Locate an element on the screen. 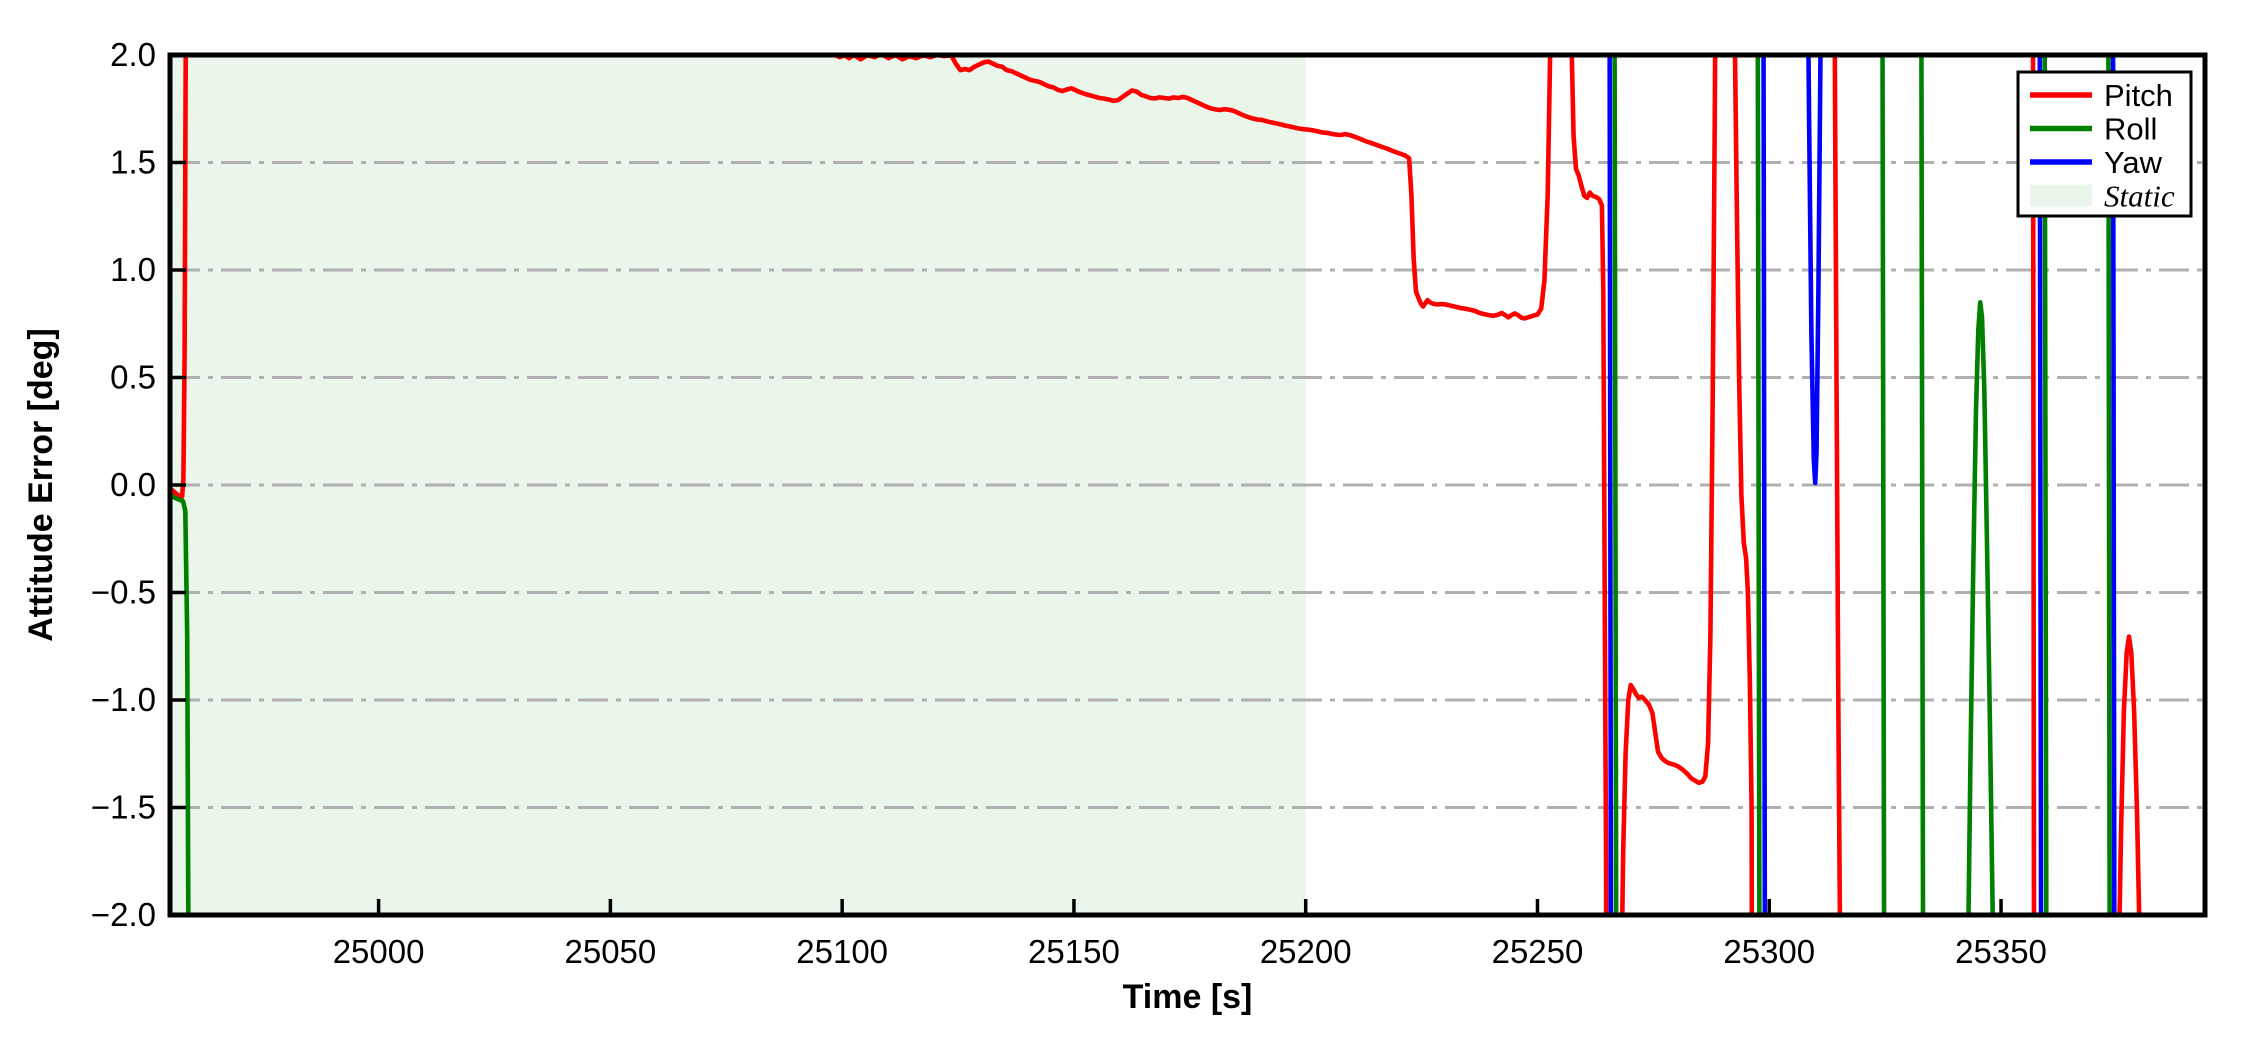  x-tick-label-25350: 25350 is located at coordinates (2001, 951).